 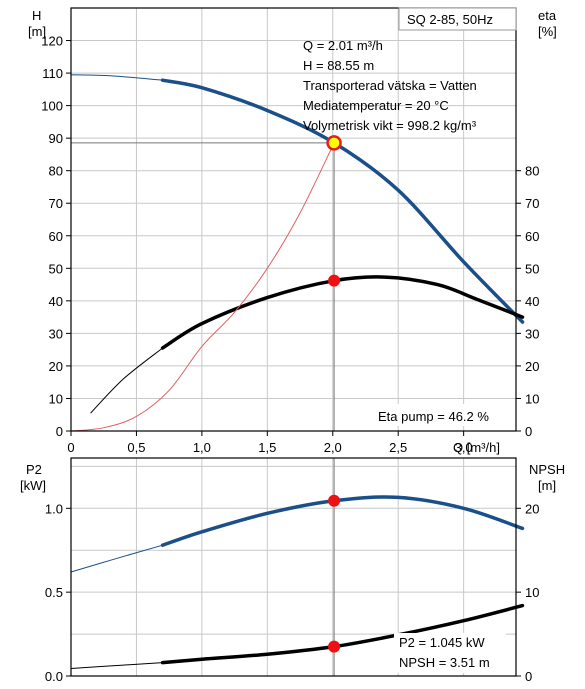 I want to click on info-head: H = 88.55 m, so click(x=338, y=65).